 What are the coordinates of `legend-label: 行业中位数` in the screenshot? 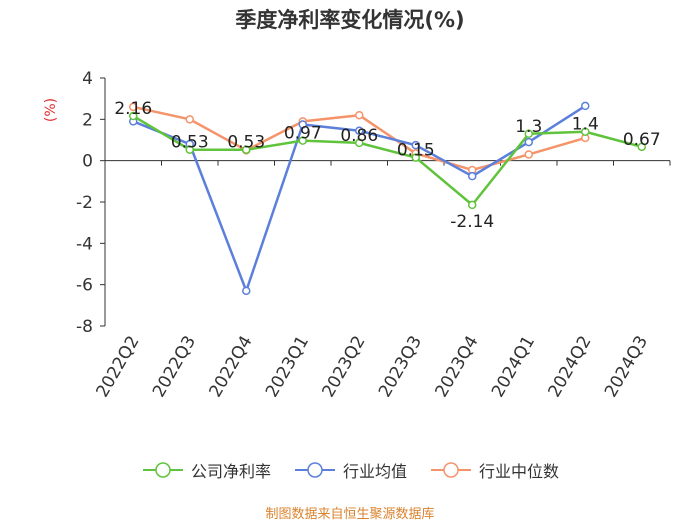 It's located at (519, 471).